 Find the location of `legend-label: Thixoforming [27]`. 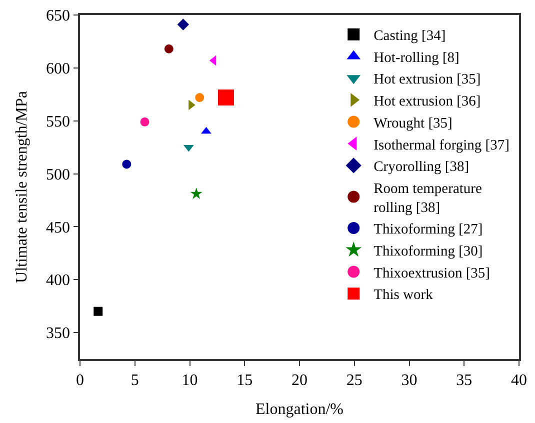

legend-label: Thixoforming [27] is located at coordinates (428, 230).